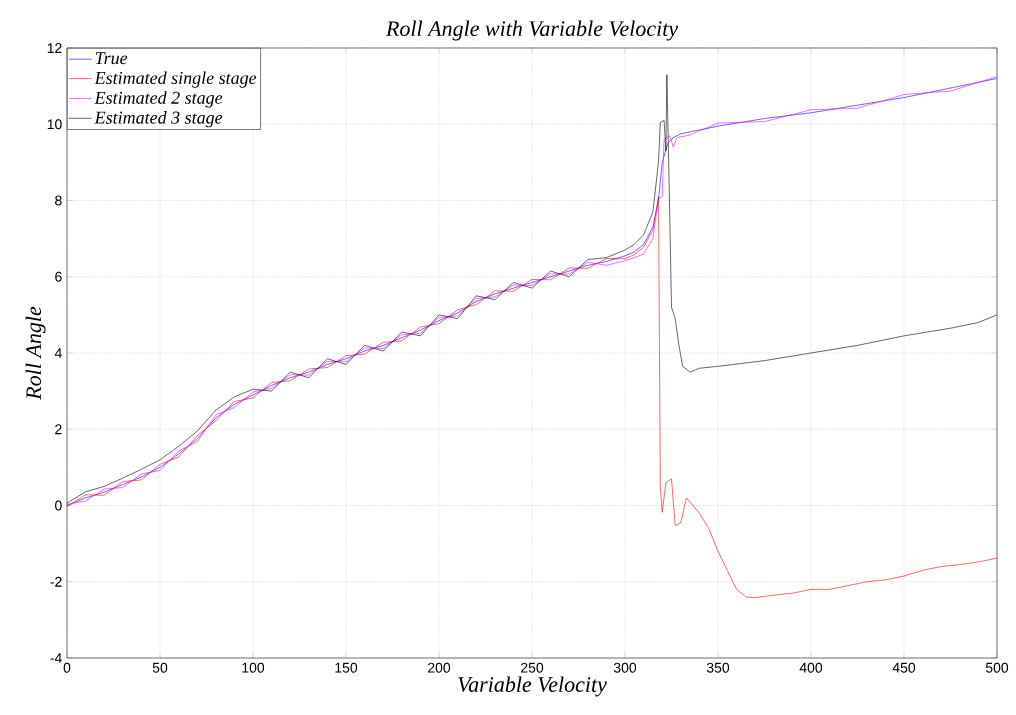  What do you see at coordinates (58, 429) in the screenshot?
I see `y-tick-label: 2` at bounding box center [58, 429].